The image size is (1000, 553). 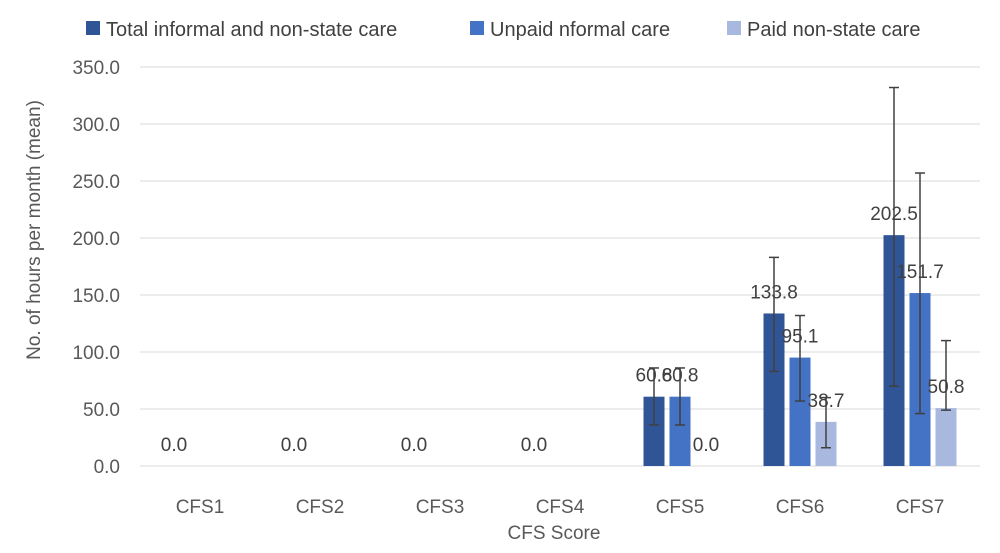 I want to click on legend-label: Paid non-state care, so click(x=833, y=30).